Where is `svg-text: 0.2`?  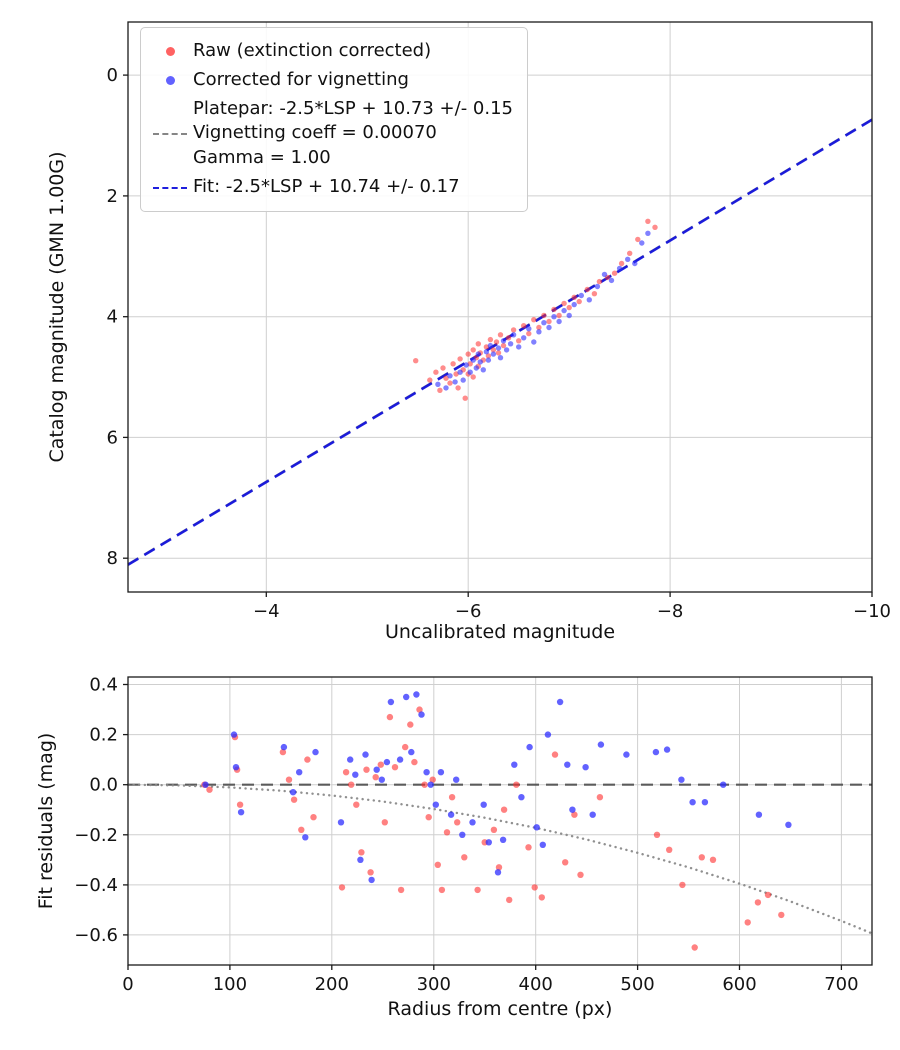
svg-text: 0.2 is located at coordinates (103, 735).